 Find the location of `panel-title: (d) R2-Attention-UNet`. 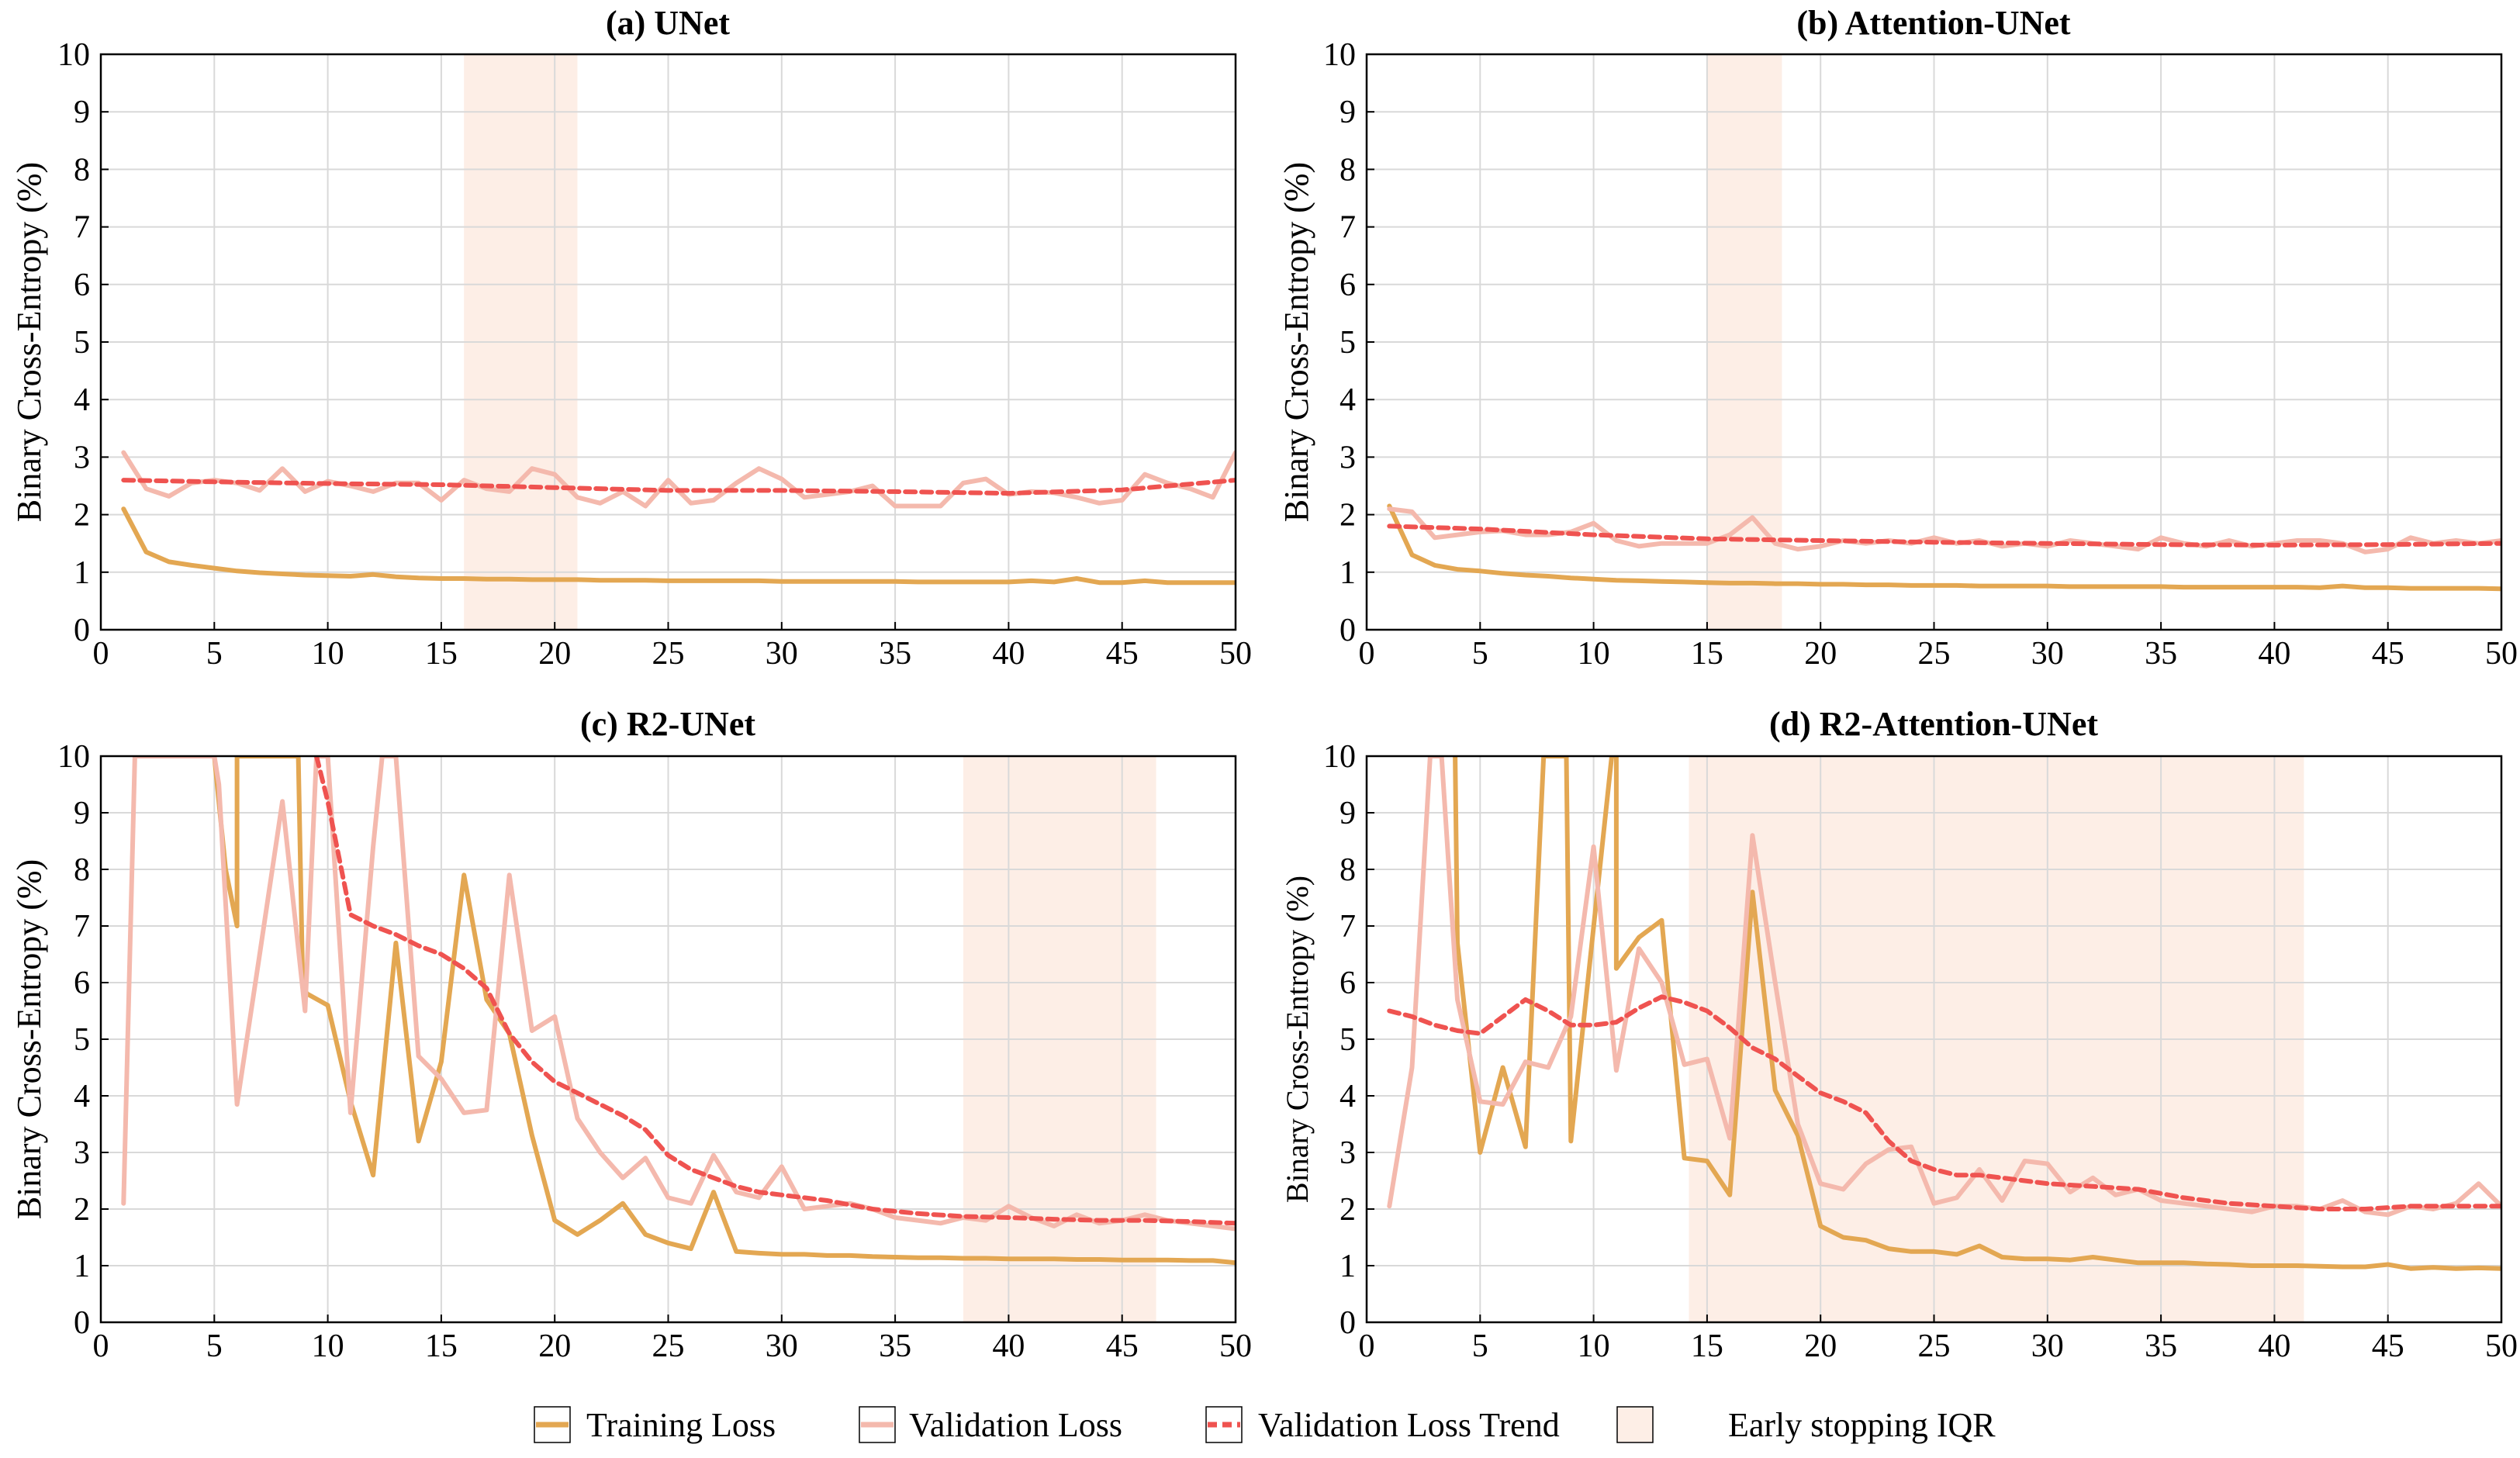

panel-title: (d) R2-Attention-UNet is located at coordinates (1934, 724).